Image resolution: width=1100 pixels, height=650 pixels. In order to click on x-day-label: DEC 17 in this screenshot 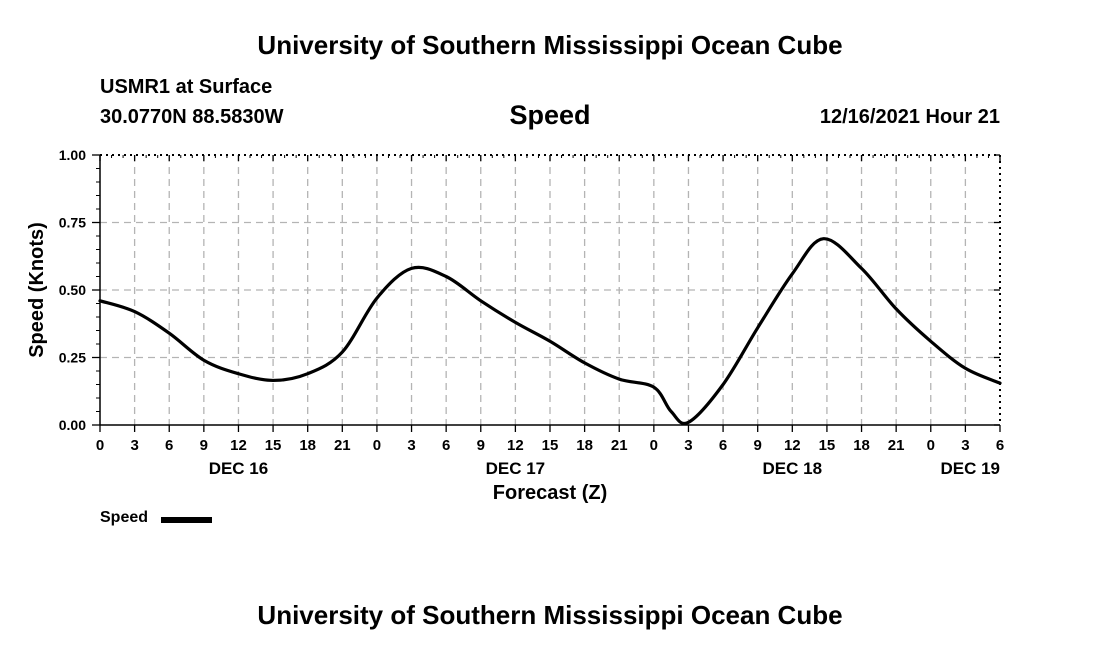, I will do `click(516, 468)`.